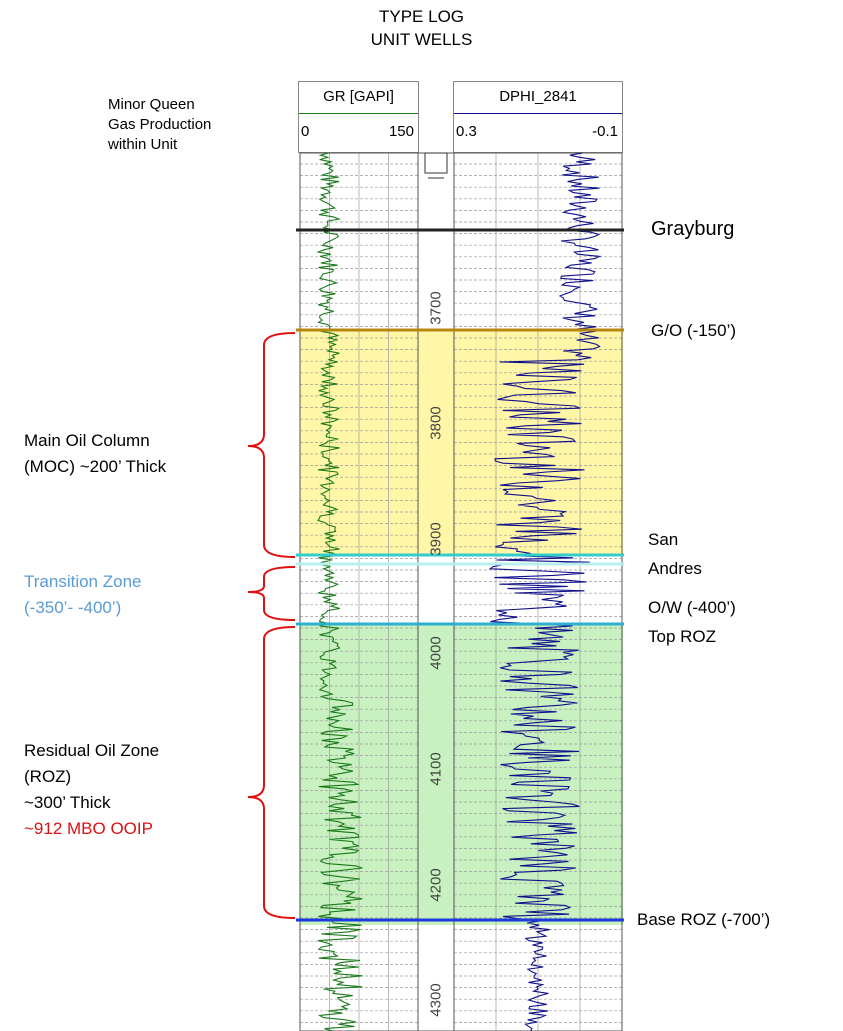 The image size is (843, 1031). I want to click on gr-scale-min: 0, so click(305, 131).